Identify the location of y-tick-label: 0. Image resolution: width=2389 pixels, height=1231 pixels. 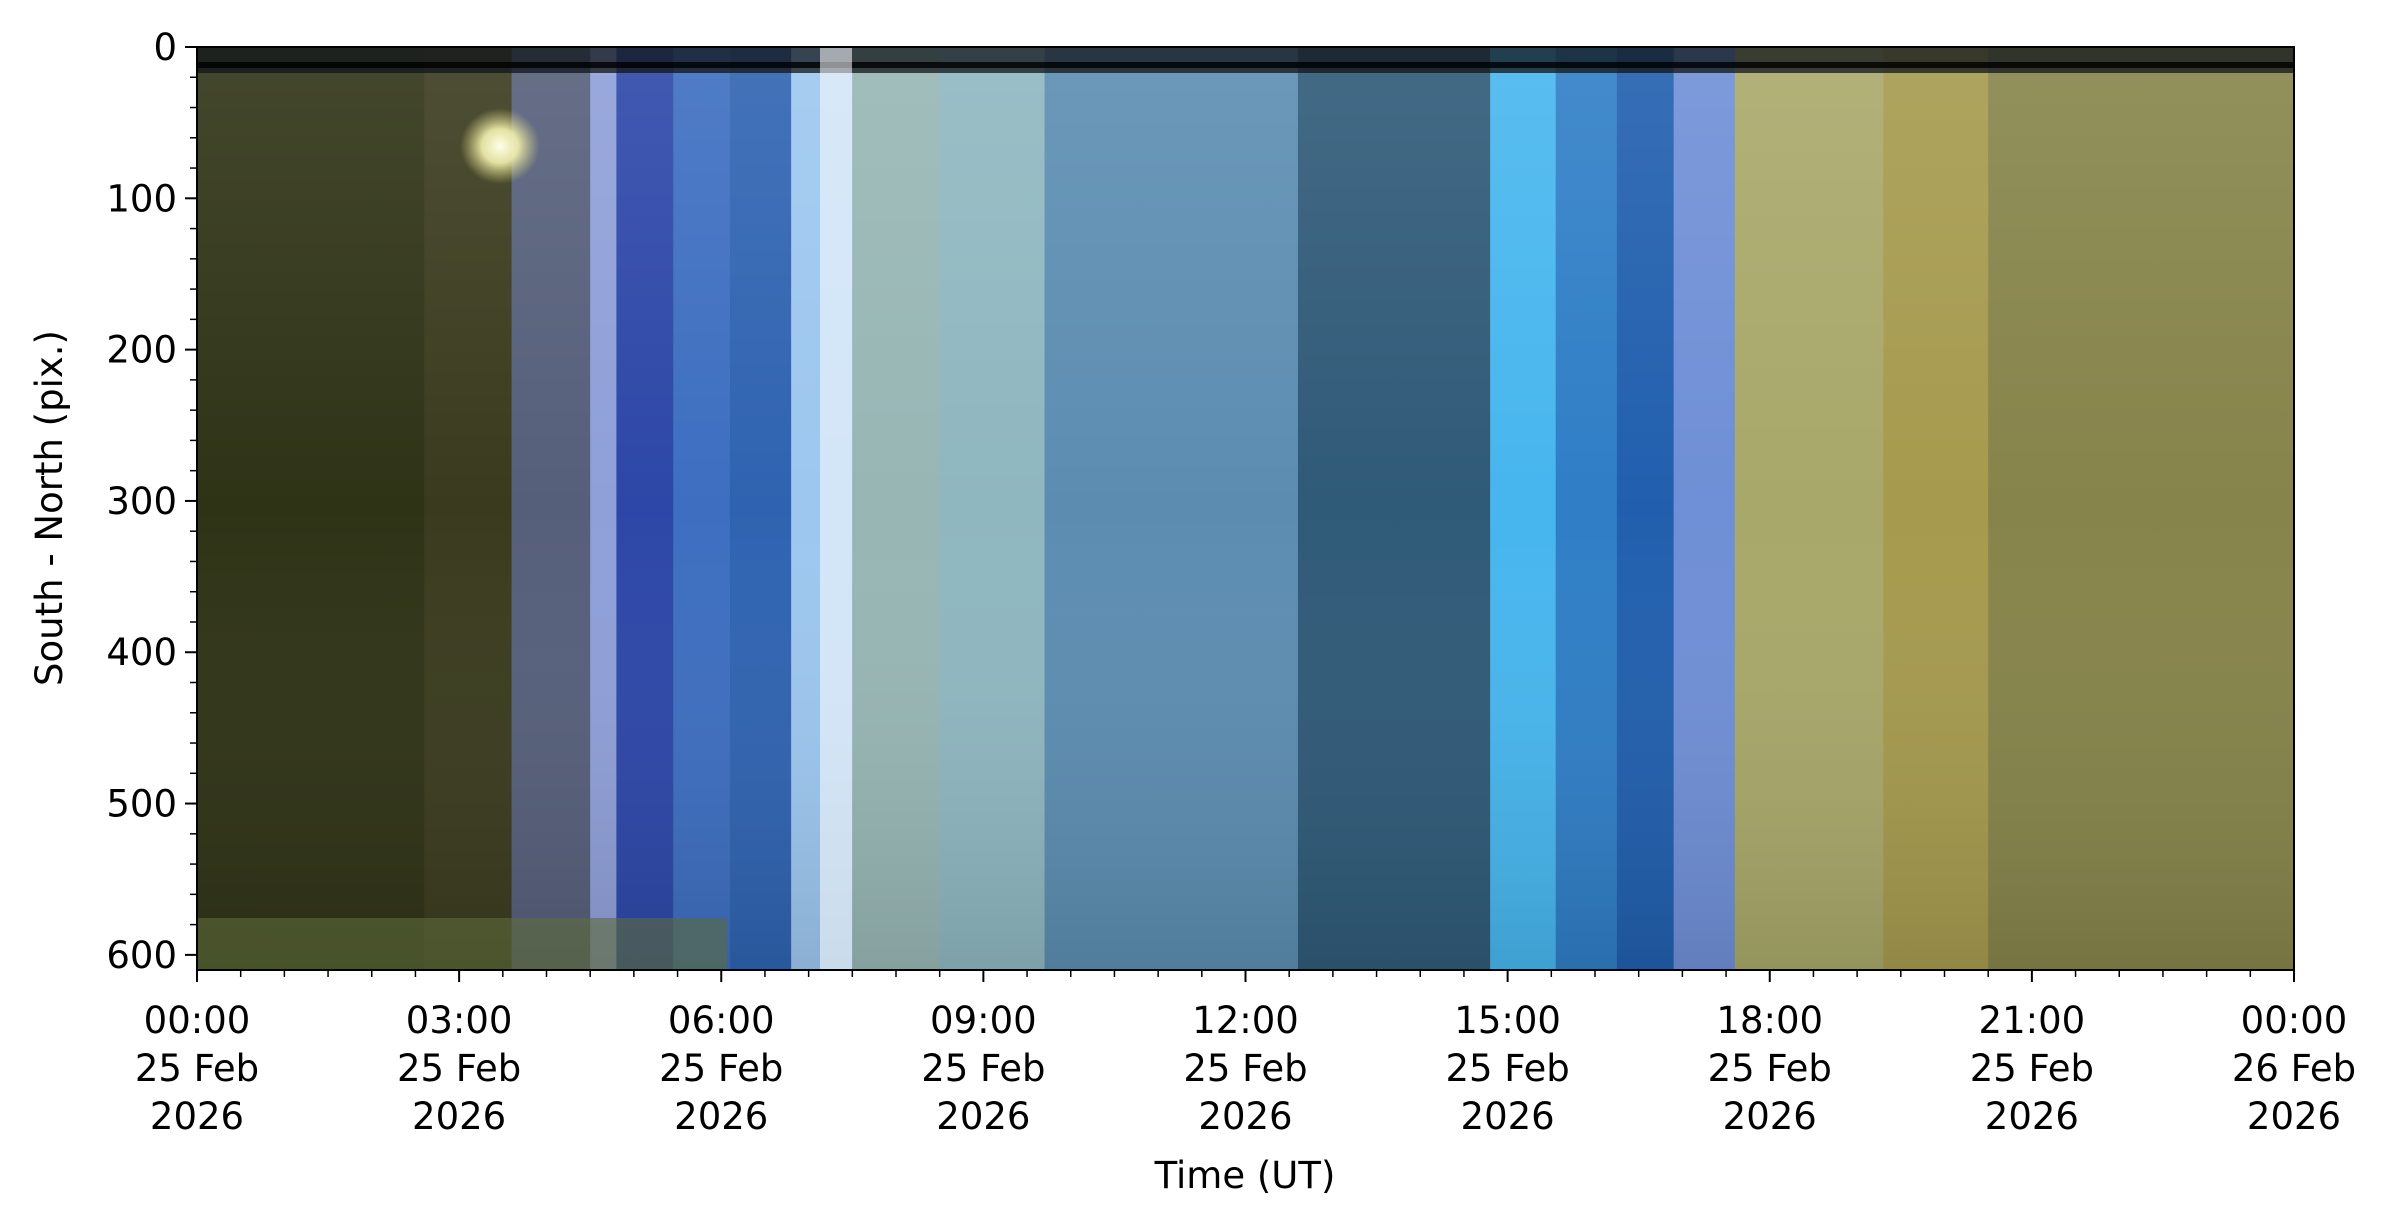
(165, 47).